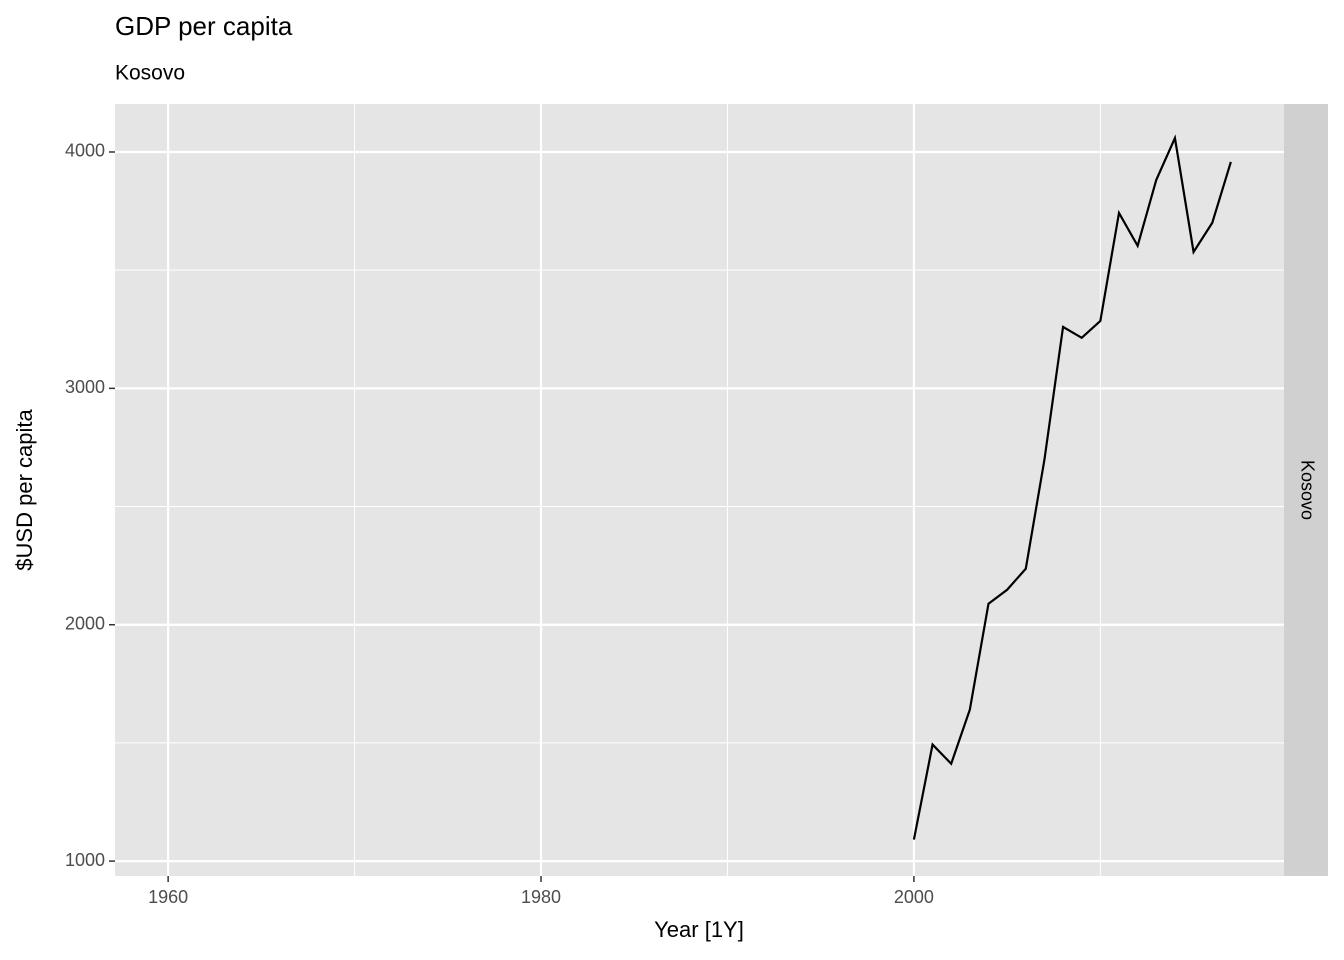 This screenshot has height=960, width=1344. Describe the element at coordinates (204, 26) in the screenshot. I see `chart-title: GDP per capita` at that location.